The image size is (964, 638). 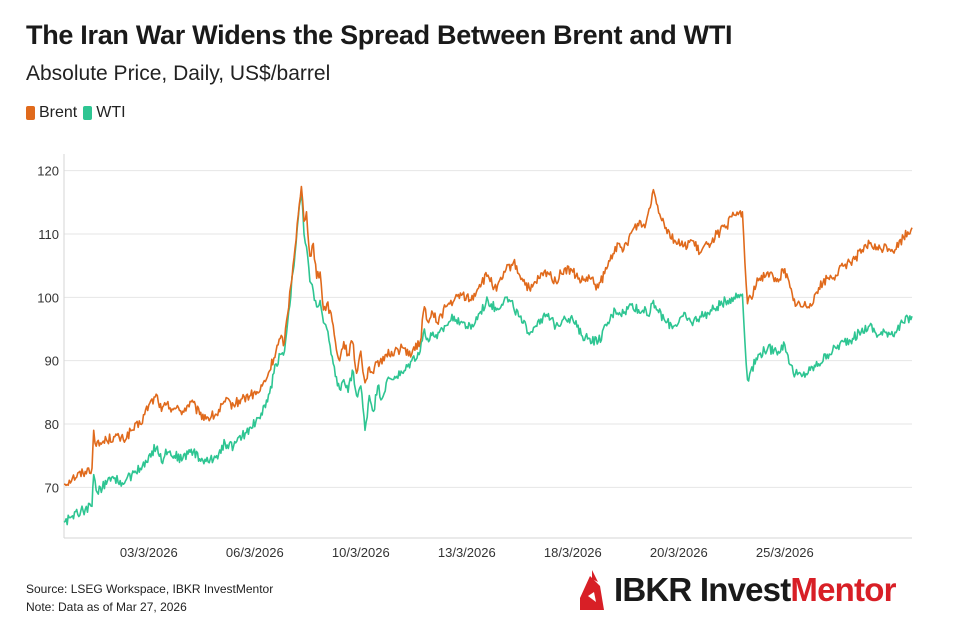 I want to click on chart-subtitle: Absolute Price, Daily, US$/barrel, so click(x=178, y=73).